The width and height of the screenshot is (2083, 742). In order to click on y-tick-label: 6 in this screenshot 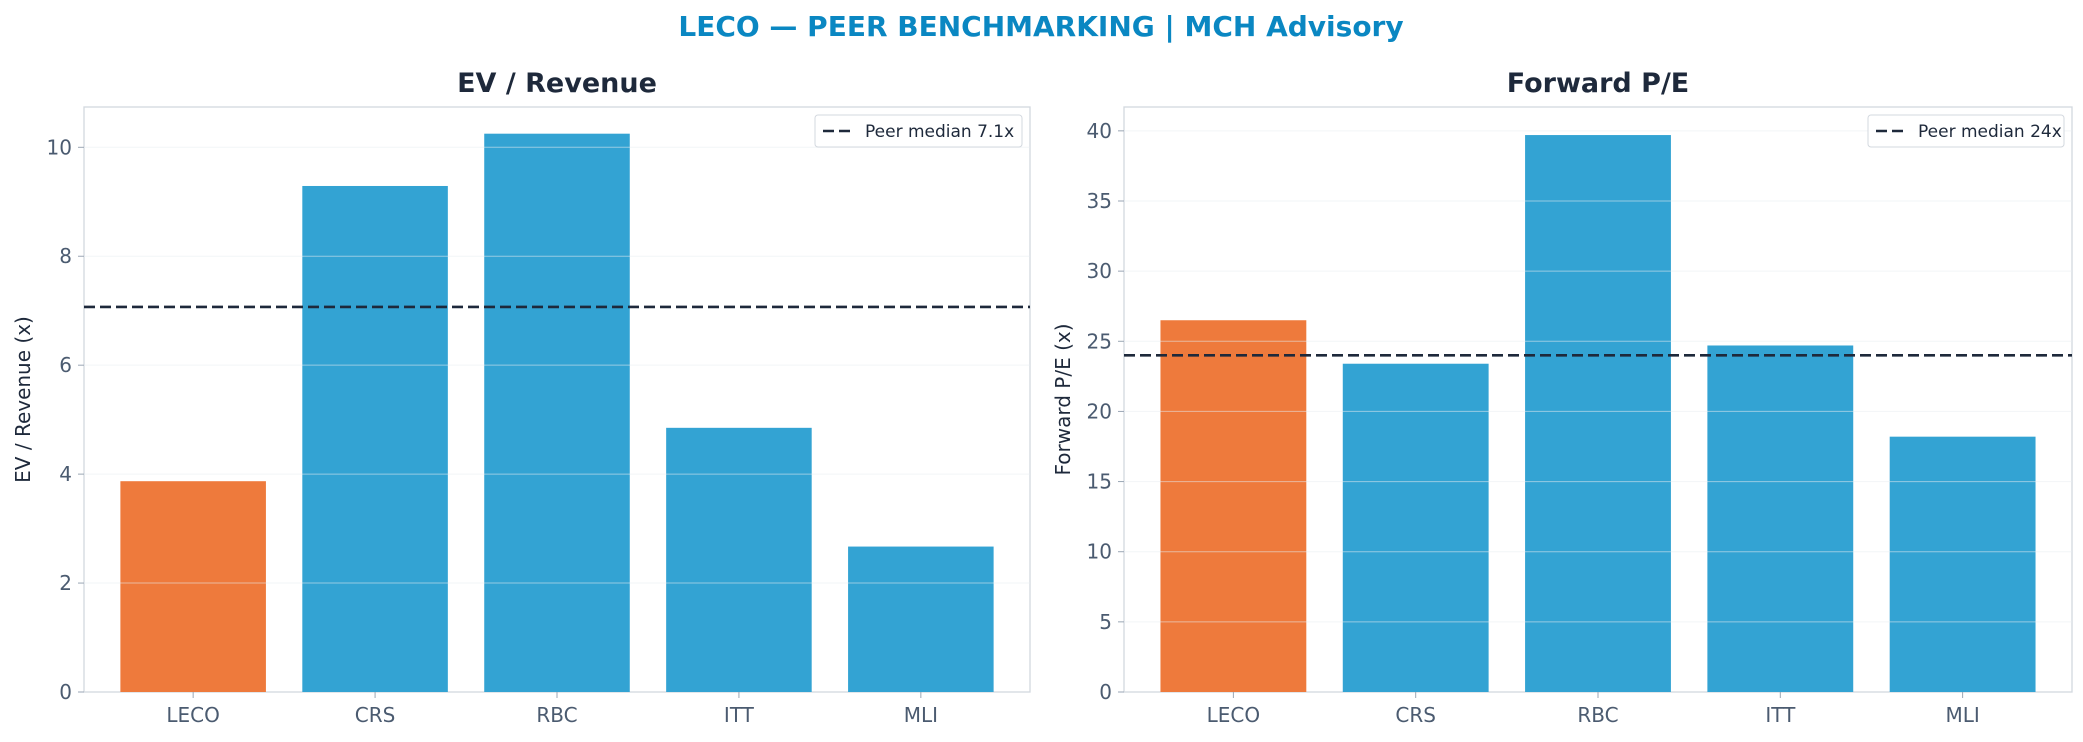, I will do `click(65, 365)`.